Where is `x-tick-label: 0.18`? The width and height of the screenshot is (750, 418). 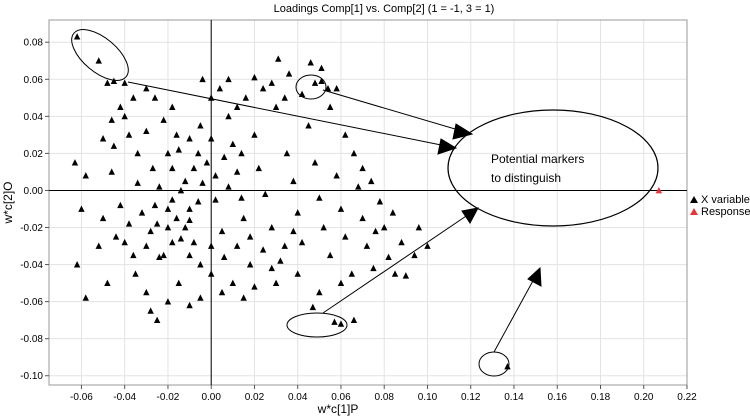 x-tick-label: 0.18 is located at coordinates (601, 397).